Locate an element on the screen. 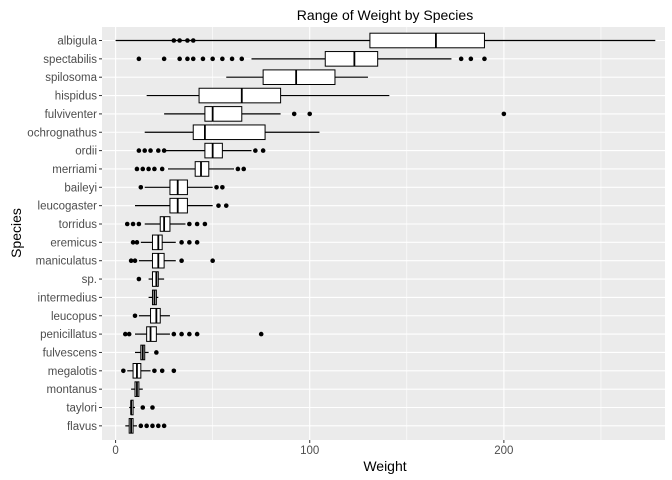 This screenshot has height=480, width=672. y-tick-label: fulviventer is located at coordinates (71, 115).